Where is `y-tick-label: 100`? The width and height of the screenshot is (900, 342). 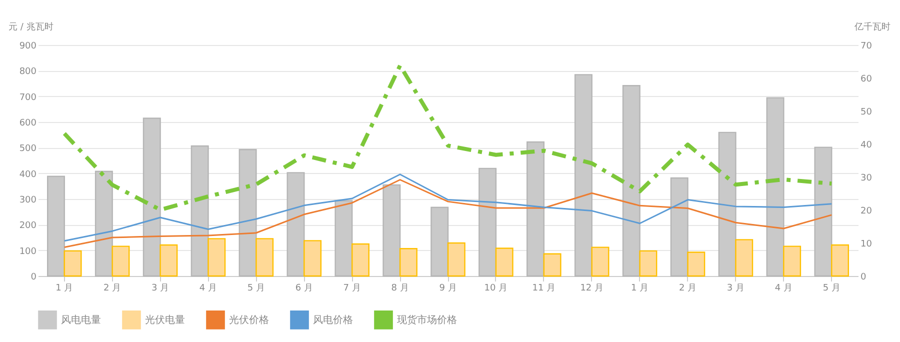
y-tick-label: 100 is located at coordinates (28, 251).